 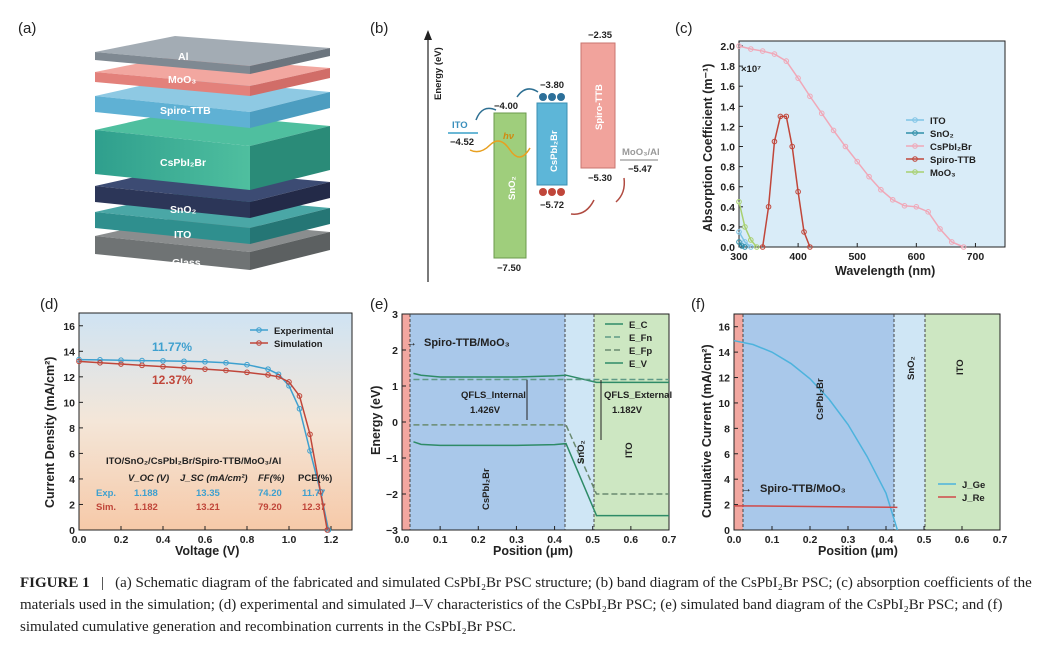 I want to click on plot-f-ticks: 0.0 0.1 0.2 0.3 0.4 0.5 0.6 0.7 0 2 4 6 8 10 12 14 16, so click(x=862, y=434).